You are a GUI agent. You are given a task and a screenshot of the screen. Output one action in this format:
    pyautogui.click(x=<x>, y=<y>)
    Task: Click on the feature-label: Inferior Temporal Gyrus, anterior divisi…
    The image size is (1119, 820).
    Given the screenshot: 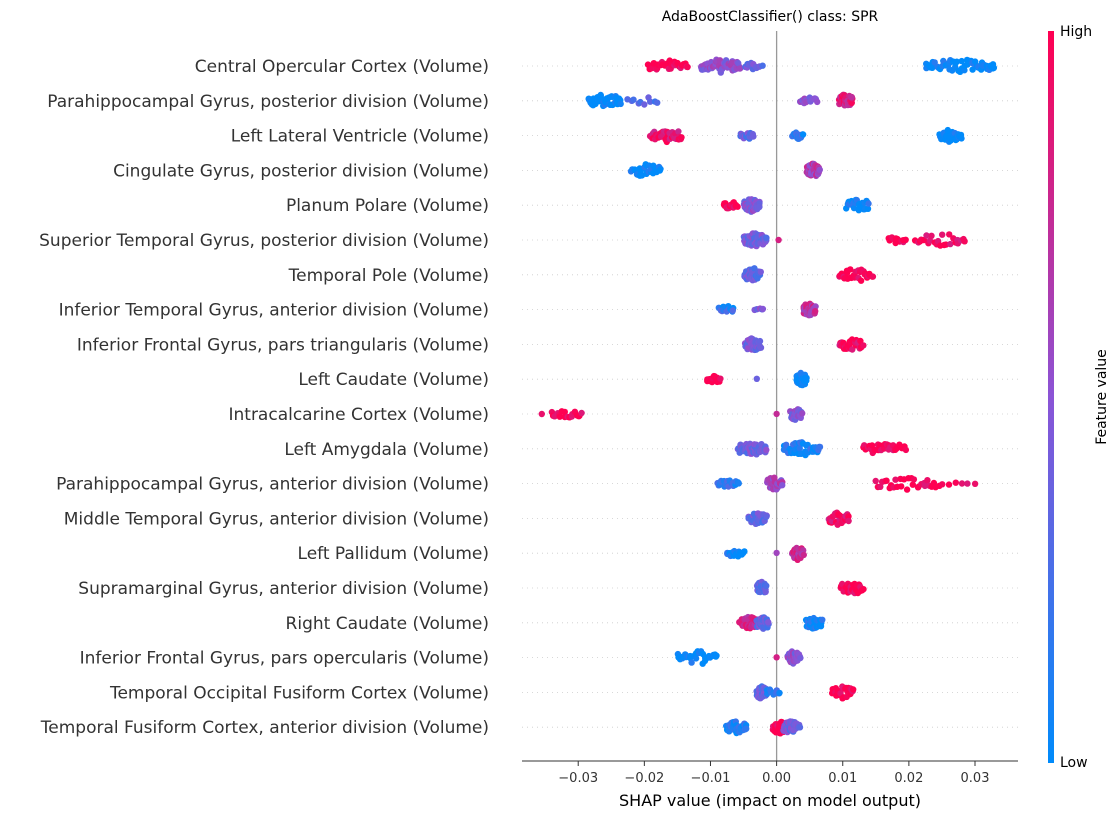 What is the action you would take?
    pyautogui.click(x=274, y=311)
    